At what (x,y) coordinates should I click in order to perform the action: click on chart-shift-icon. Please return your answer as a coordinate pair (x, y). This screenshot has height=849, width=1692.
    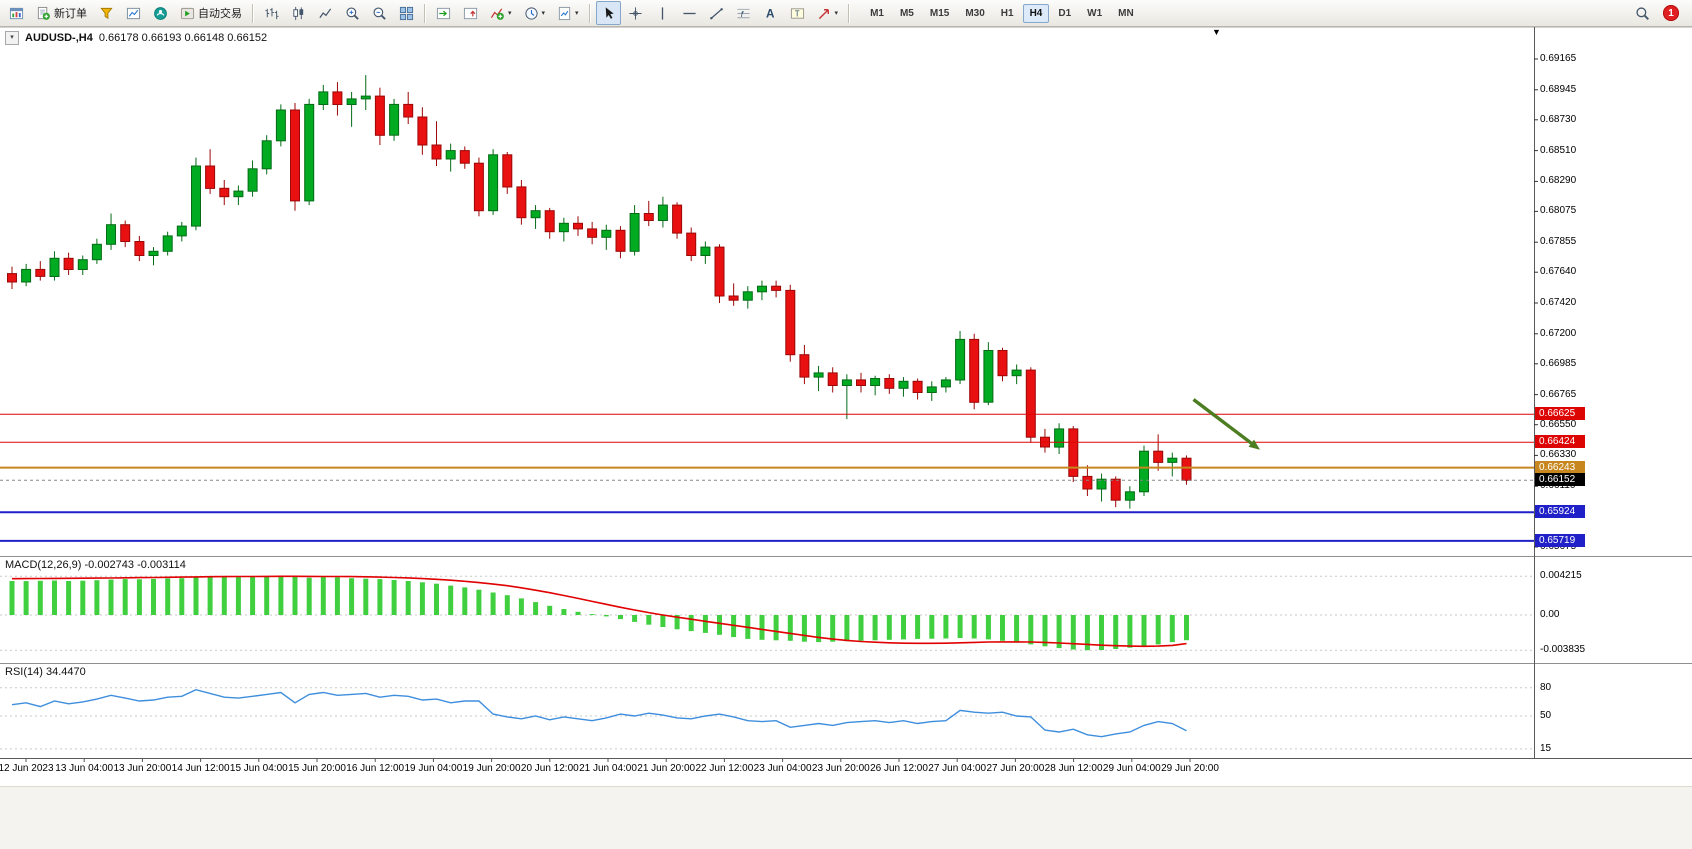
    Looking at the image, I should click on (470, 13).